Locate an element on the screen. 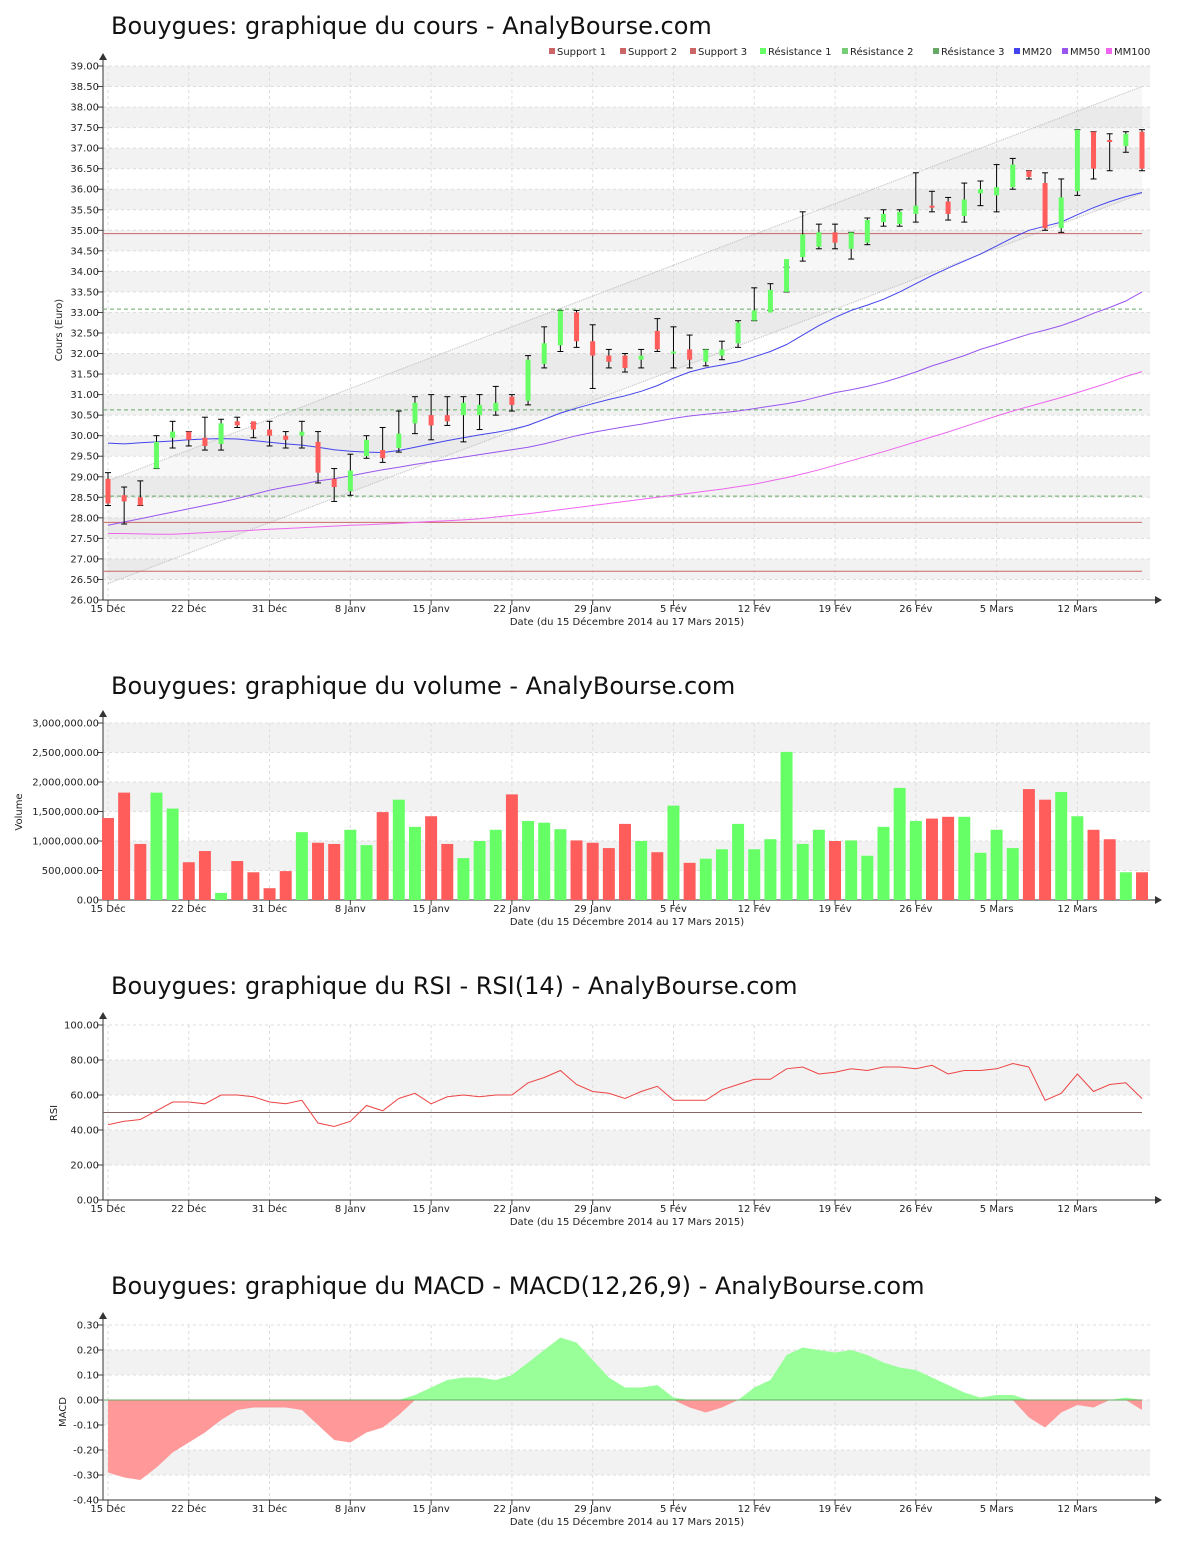 The height and width of the screenshot is (1550, 1200). macd-grid-band is located at coordinates (626, 1462).